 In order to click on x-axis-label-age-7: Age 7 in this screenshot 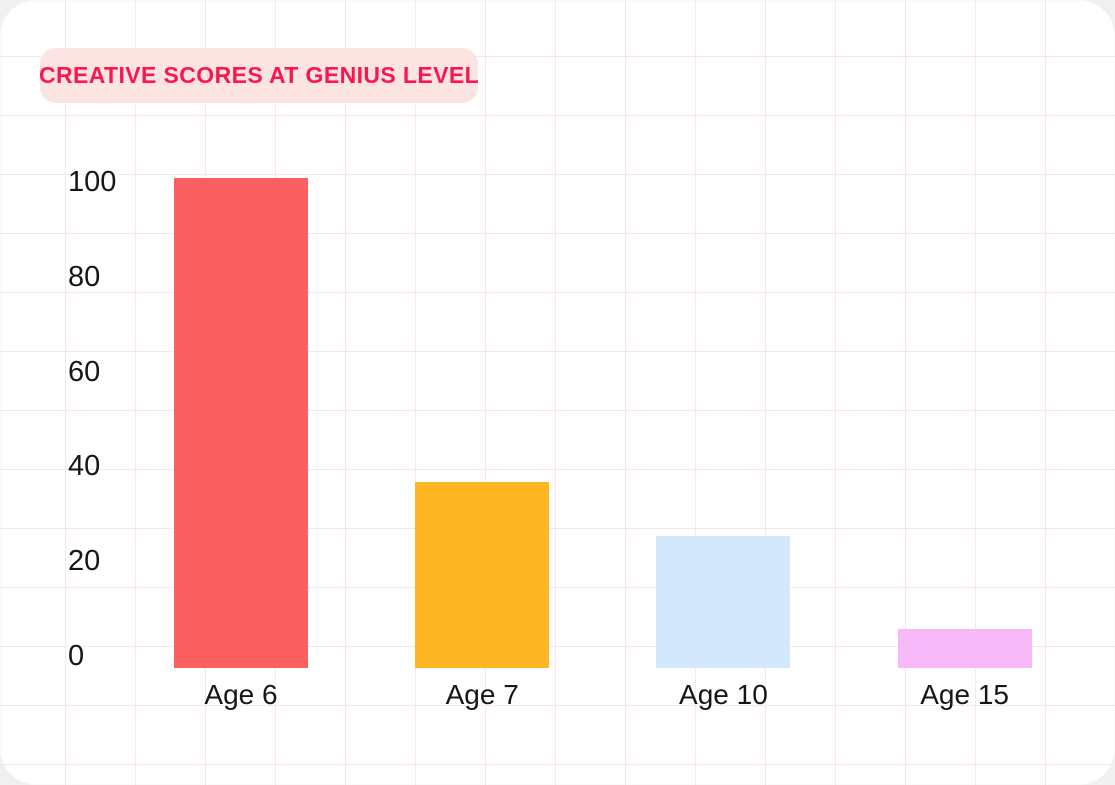, I will do `click(482, 694)`.